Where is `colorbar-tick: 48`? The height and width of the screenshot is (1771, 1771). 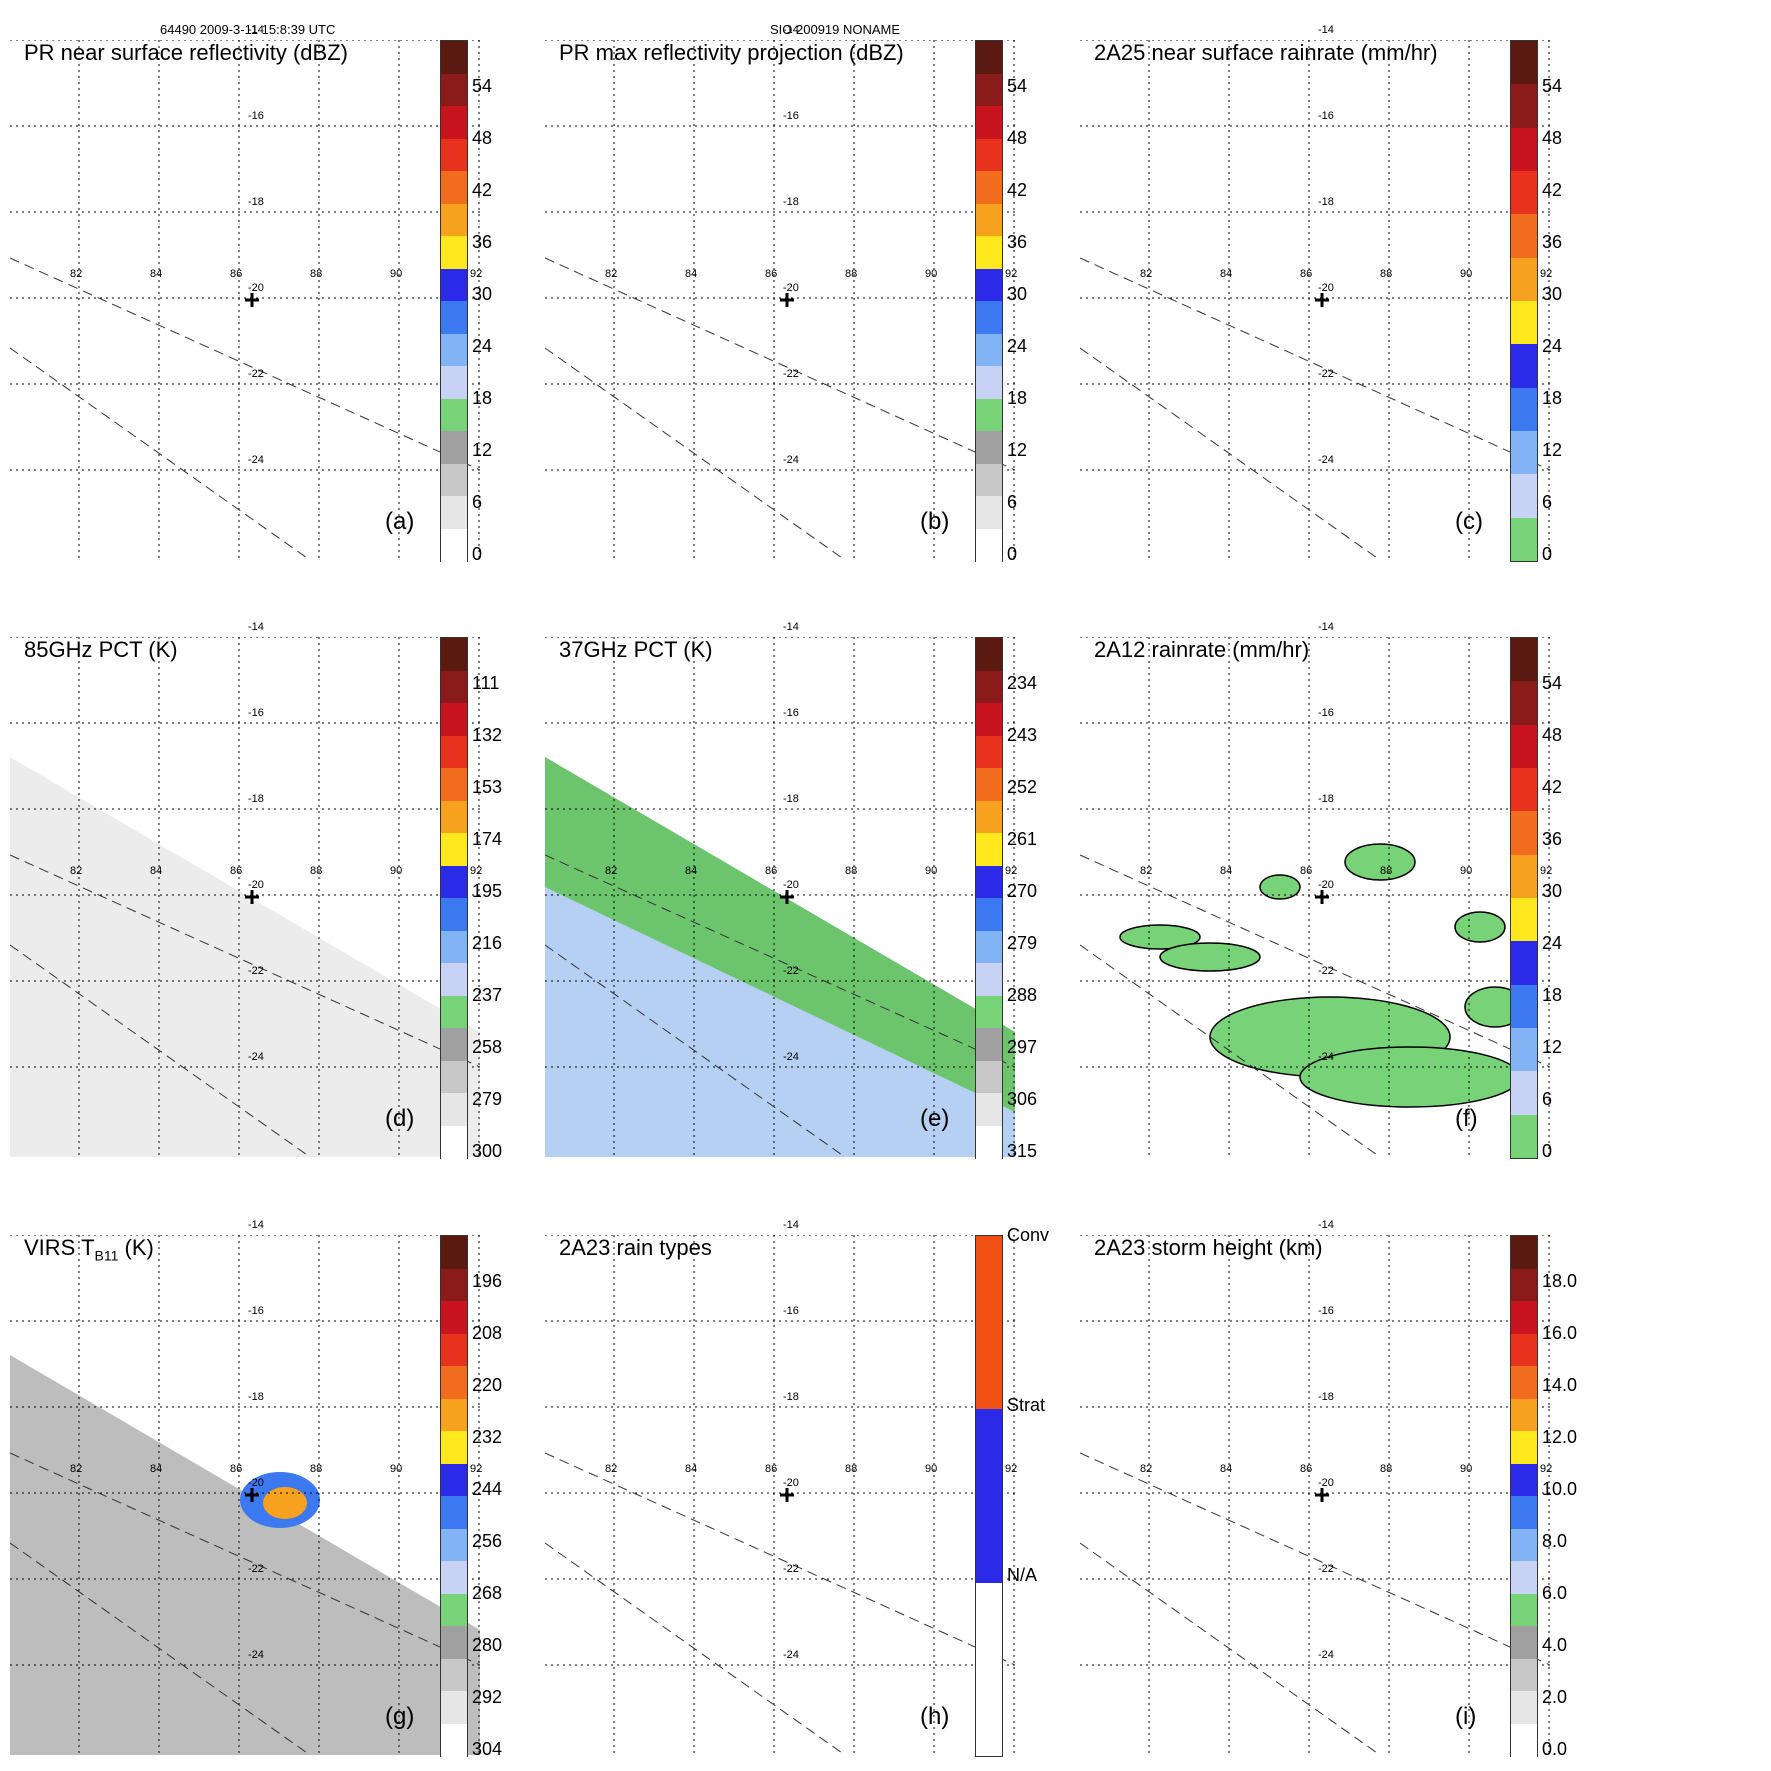 colorbar-tick: 48 is located at coordinates (1552, 138).